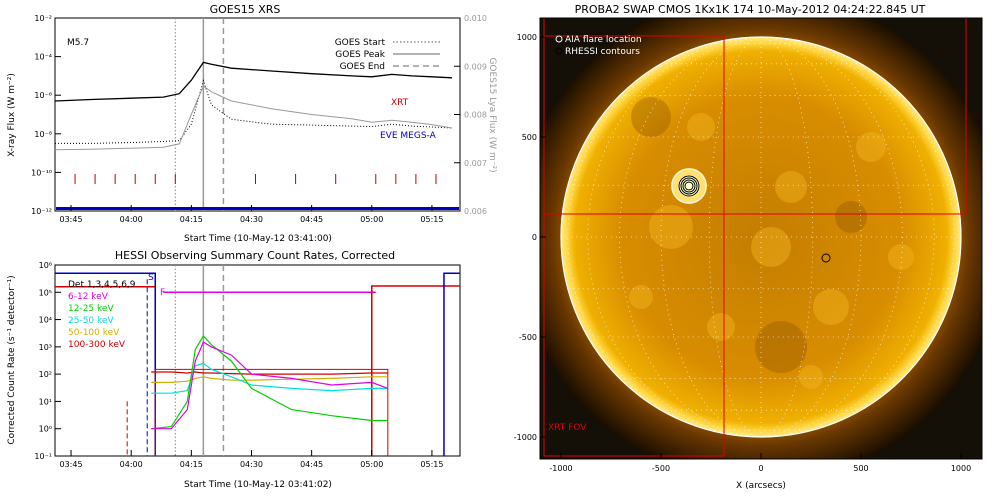 This screenshot has width=1000, height=500. I want to click on rhessi-contours, so click(689, 186).